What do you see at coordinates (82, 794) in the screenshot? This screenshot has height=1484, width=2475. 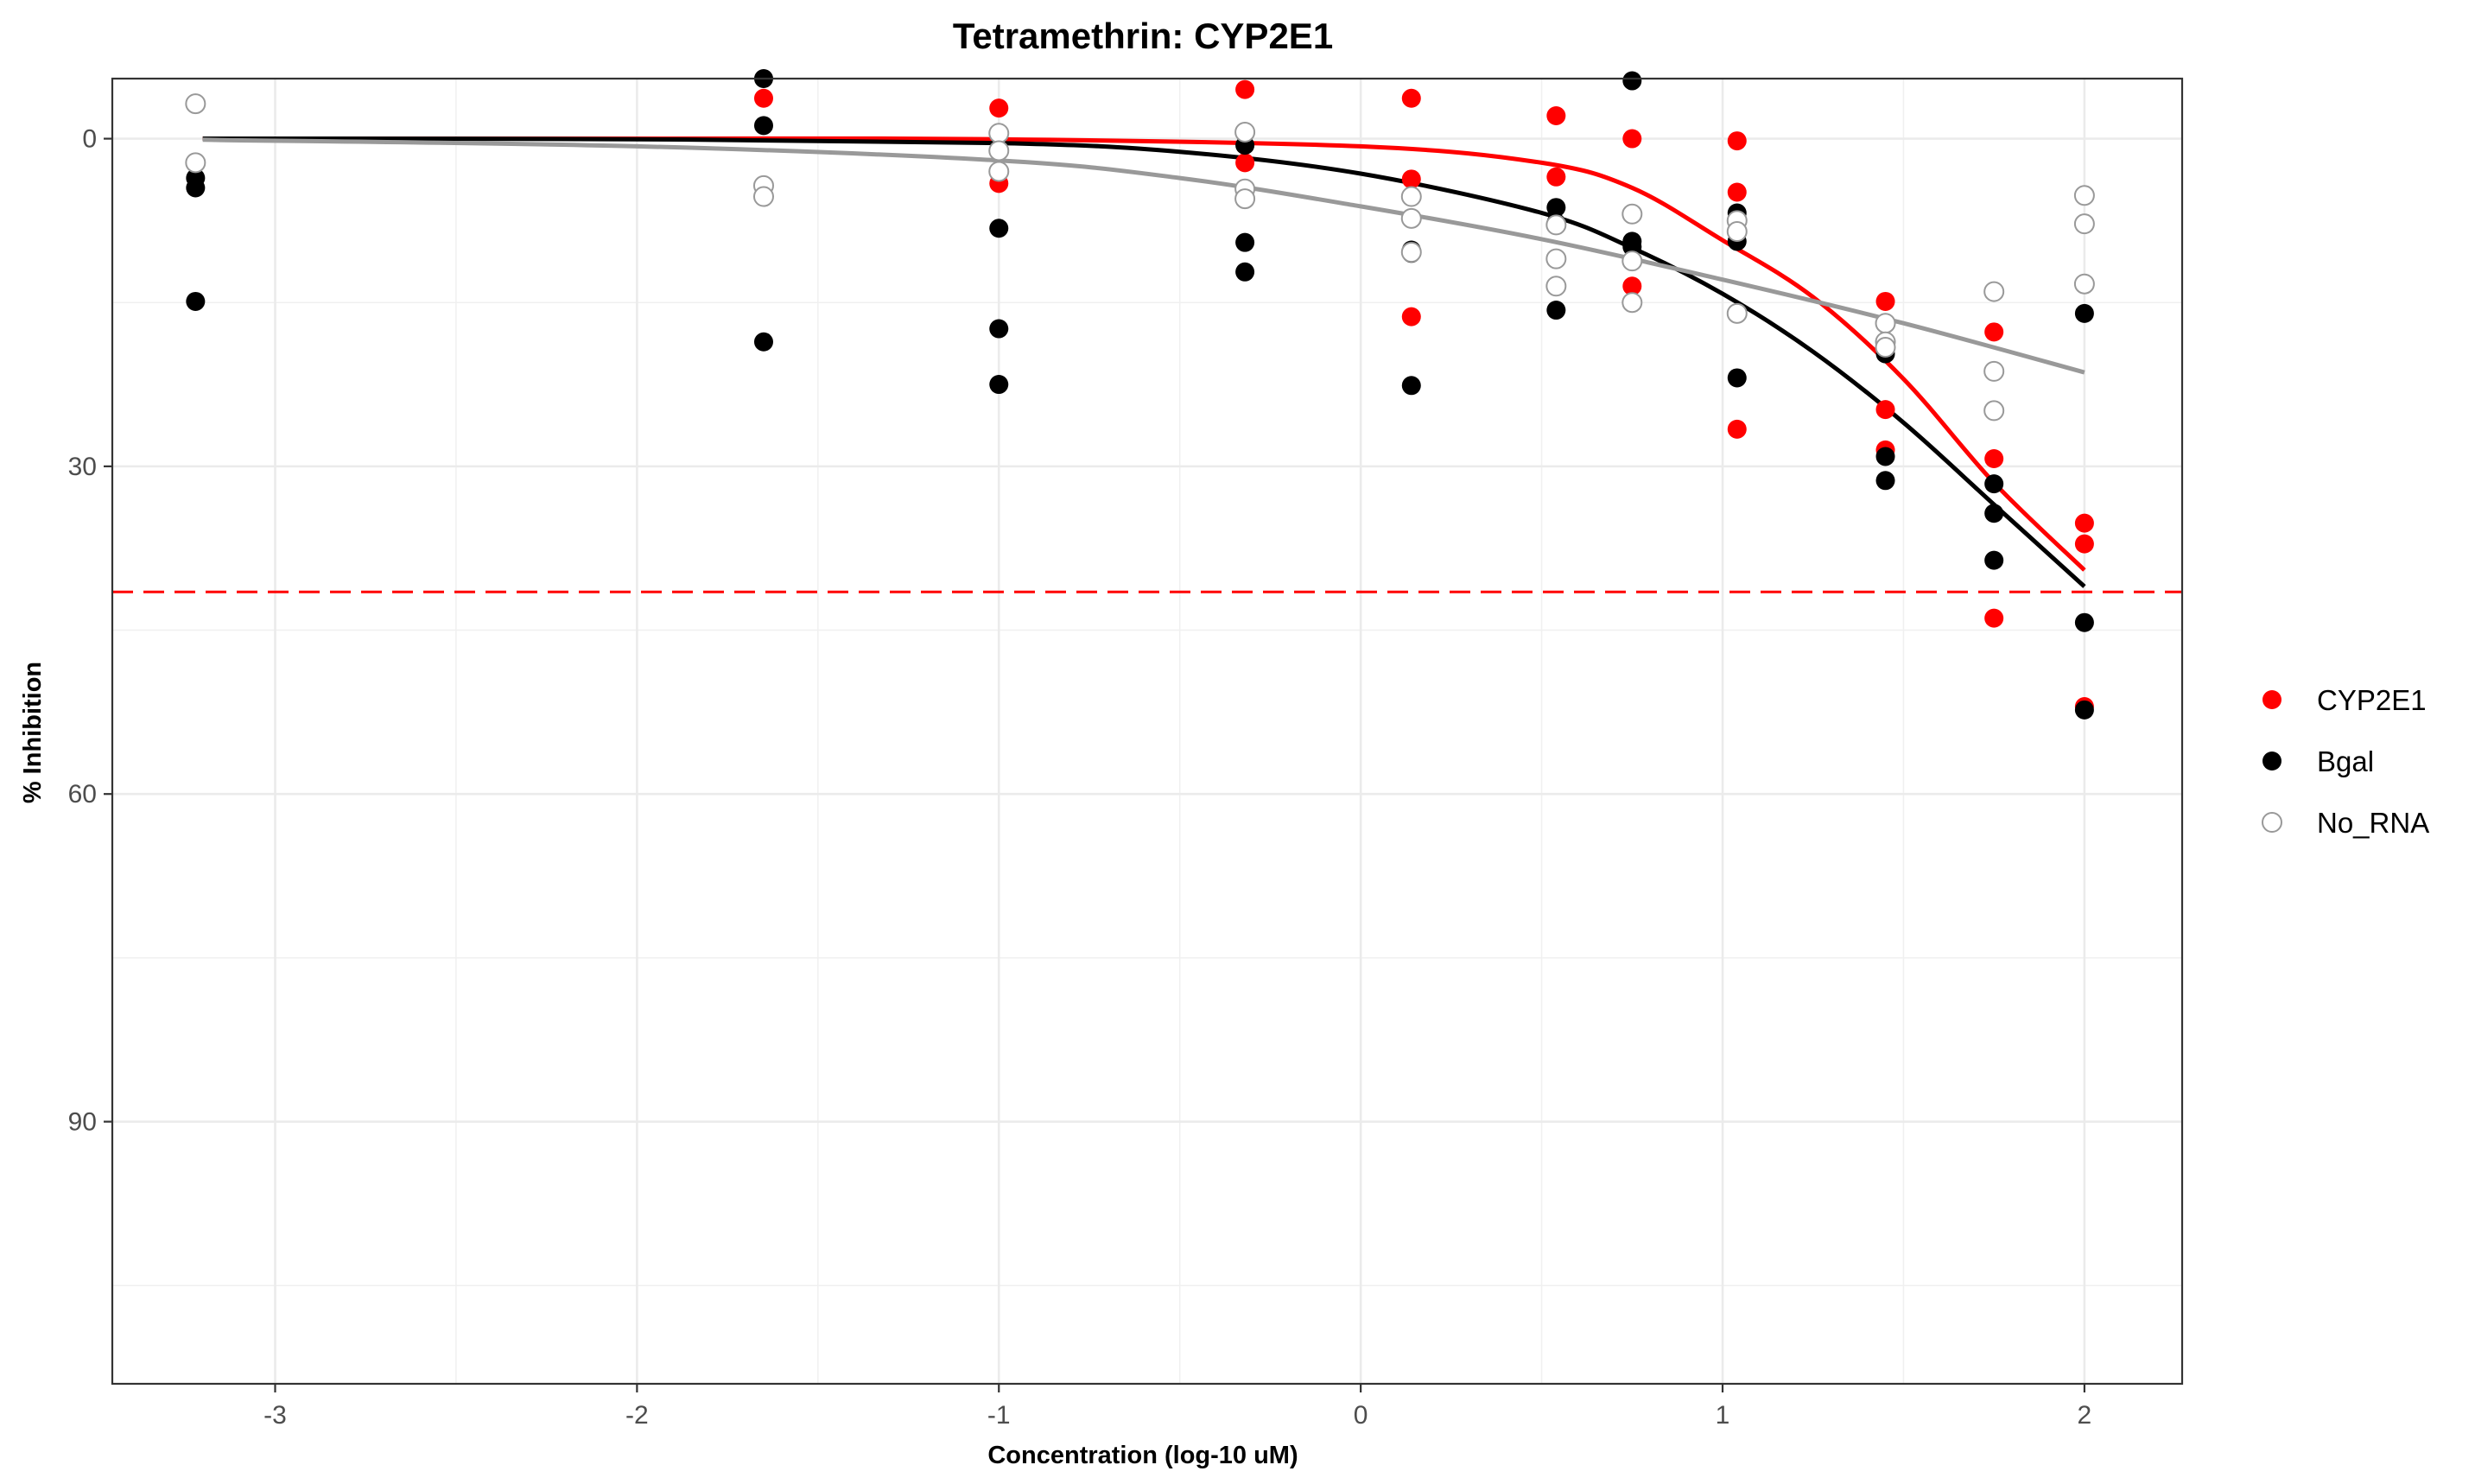 I see `y-tick-label: 60` at bounding box center [82, 794].